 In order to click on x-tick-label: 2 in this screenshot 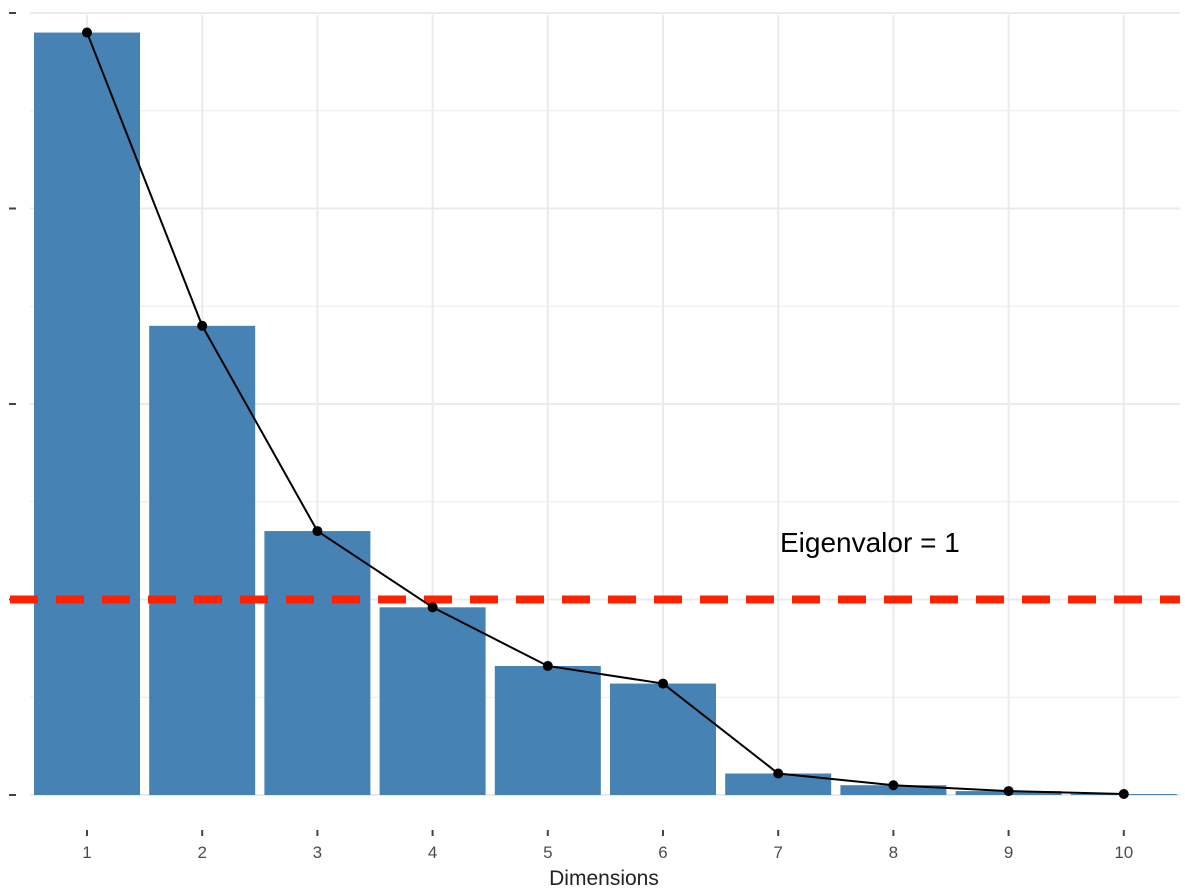, I will do `click(201, 852)`.